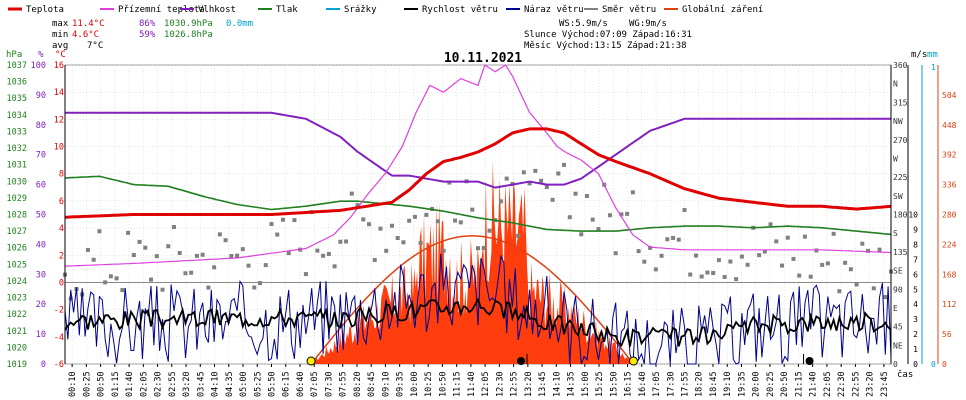 The width and height of the screenshot is (966, 400). What do you see at coordinates (915, 319) in the screenshot?
I see `wind-tick-label: 3` at bounding box center [915, 319].